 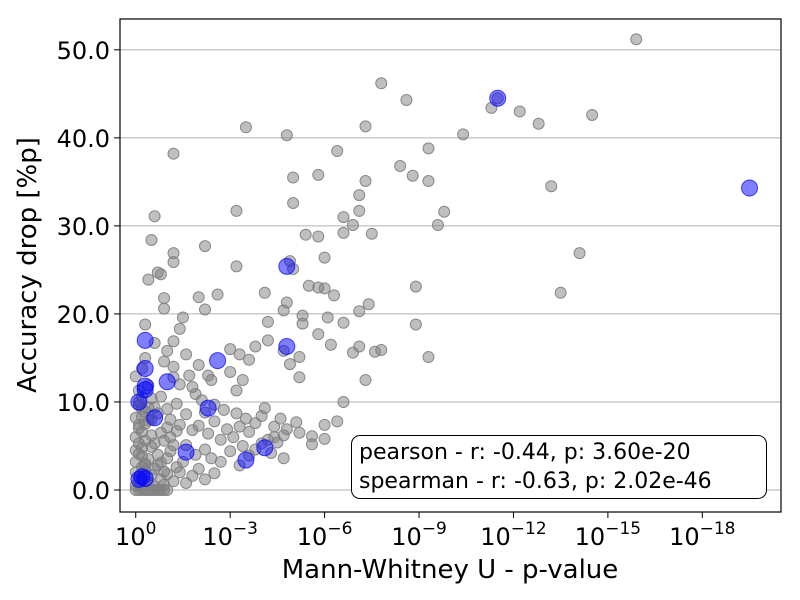 I want to click on y-axis-ticks: 0.0 10.0 20.0 30.0 40.0 50.0, so click(x=88, y=271).